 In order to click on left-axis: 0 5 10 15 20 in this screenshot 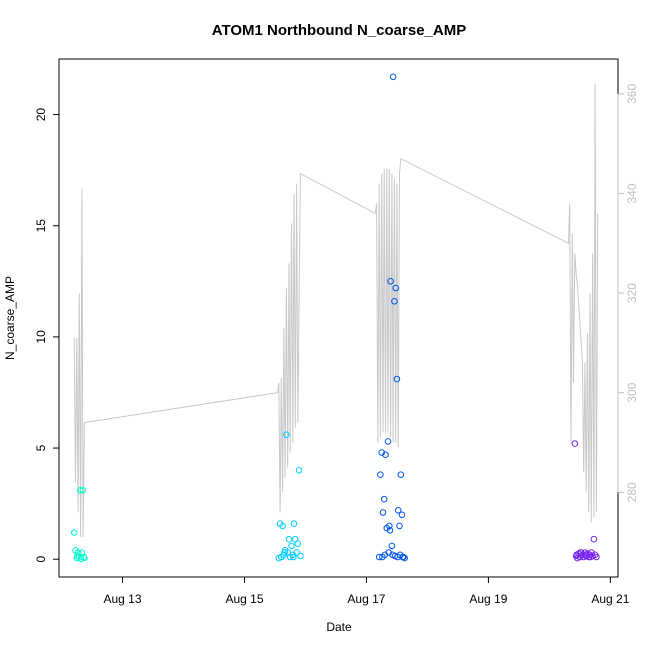, I will do `click(47, 335)`.